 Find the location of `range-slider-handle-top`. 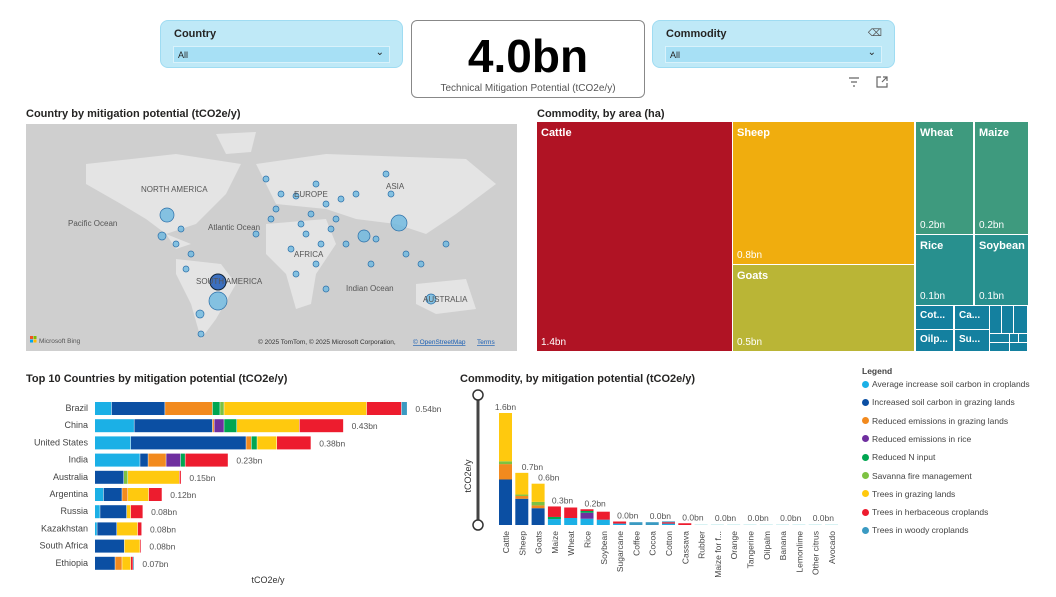

range-slider-handle-top is located at coordinates (478, 395).